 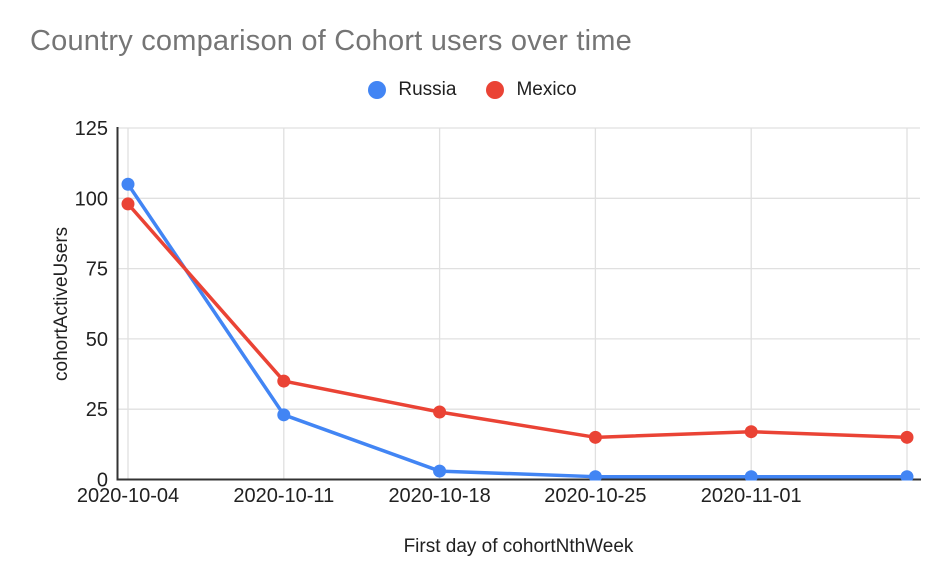 What do you see at coordinates (97, 340) in the screenshot?
I see `y-tick-label: 50` at bounding box center [97, 340].